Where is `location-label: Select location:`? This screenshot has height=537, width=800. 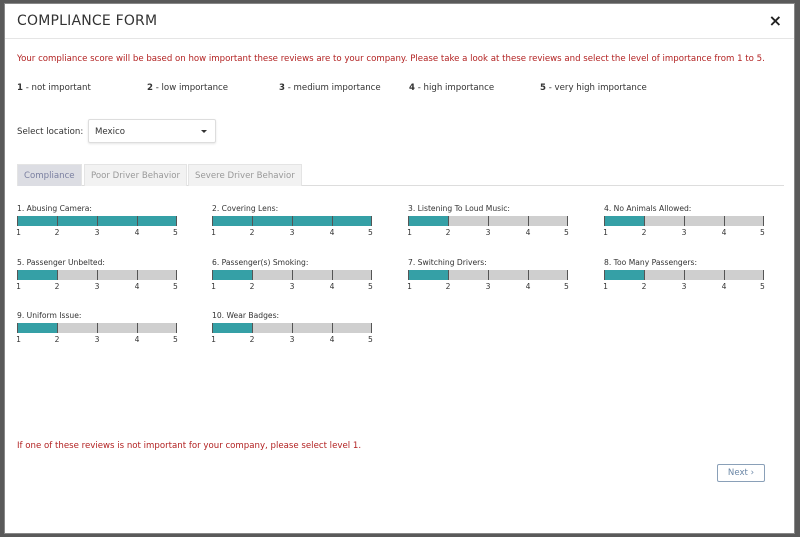 location-label: Select location: is located at coordinates (50, 132).